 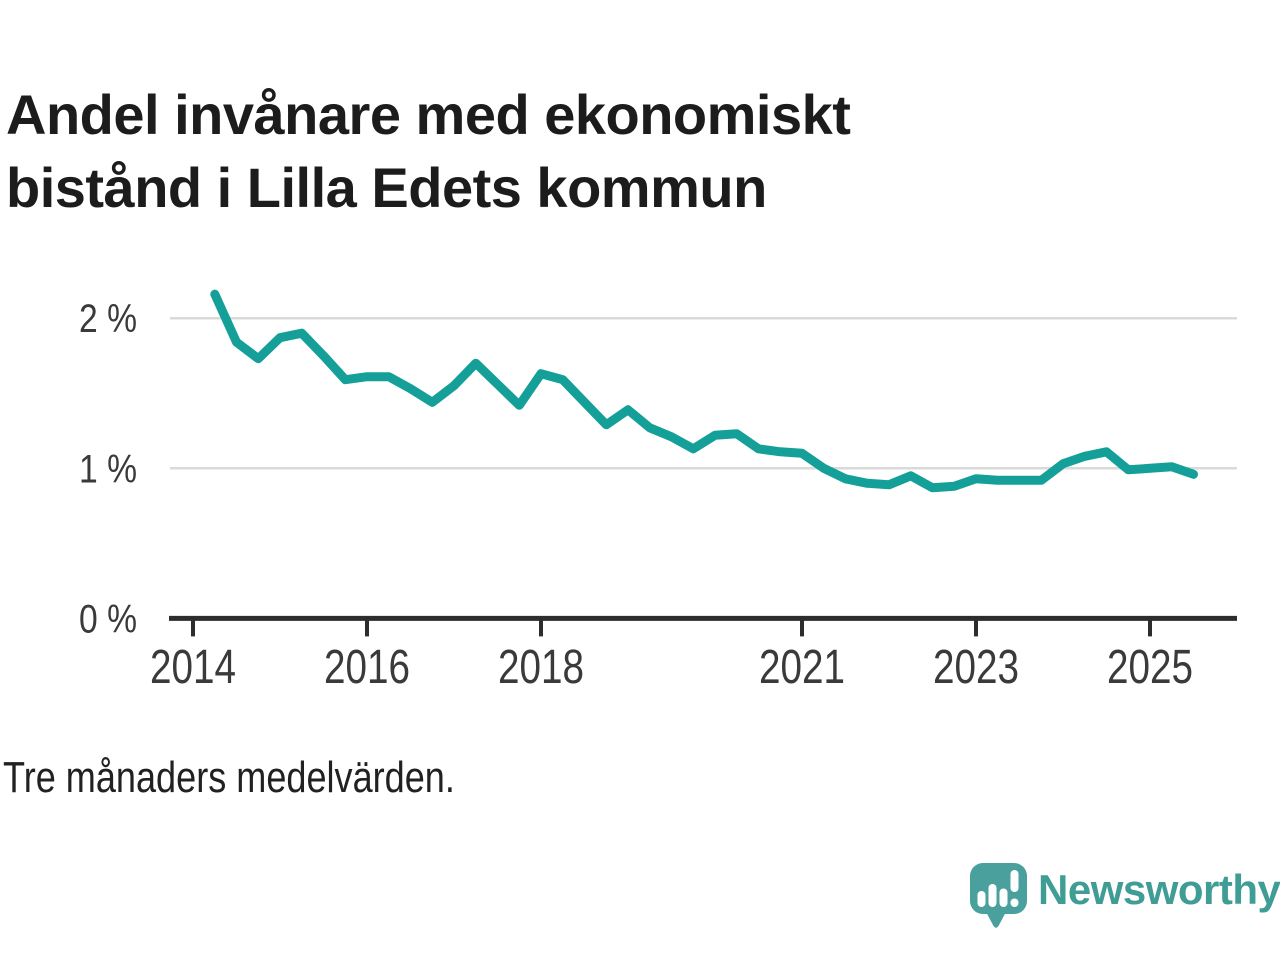 I want to click on x-axis, so click(x=703, y=626).